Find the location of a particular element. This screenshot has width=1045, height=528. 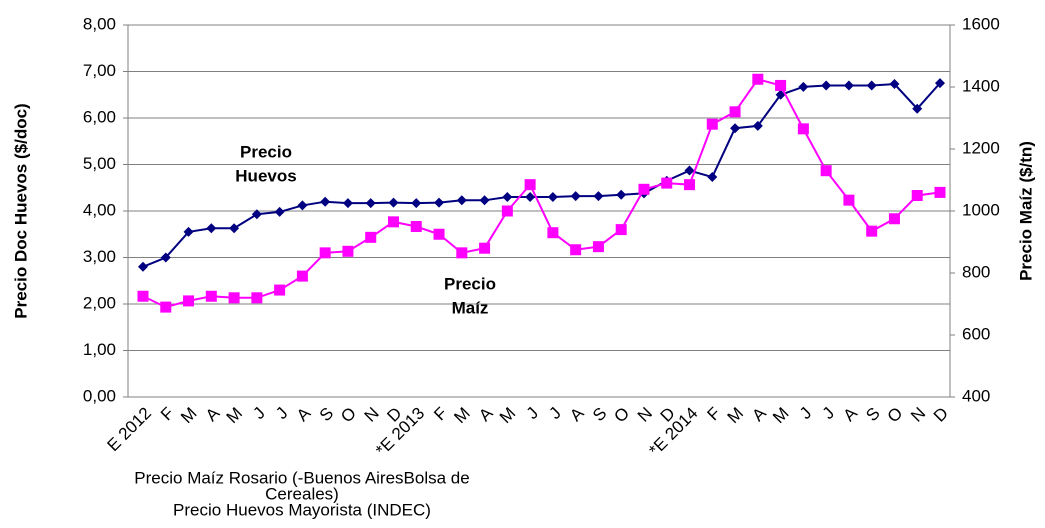

annotation: Maíz is located at coordinates (470, 307).